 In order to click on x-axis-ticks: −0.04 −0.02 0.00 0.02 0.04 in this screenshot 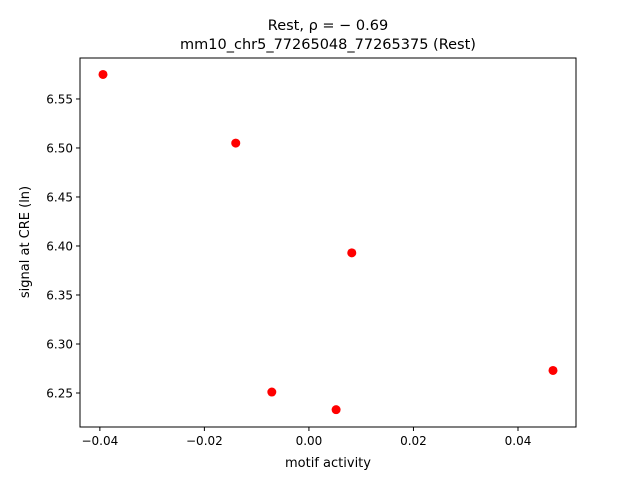, I will do `click(306, 437)`.